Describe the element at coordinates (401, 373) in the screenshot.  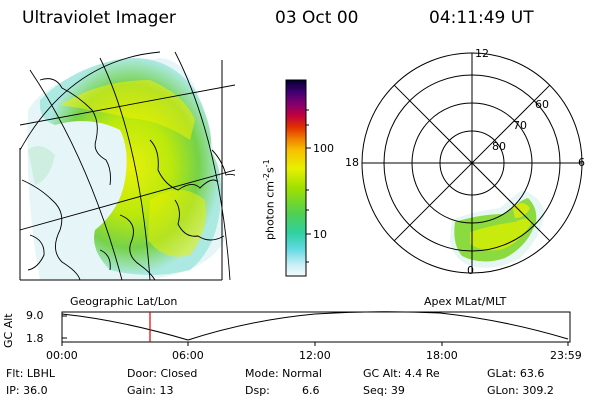
I see `info-gc-alt: GC Alt: 4.4 Re` at that location.